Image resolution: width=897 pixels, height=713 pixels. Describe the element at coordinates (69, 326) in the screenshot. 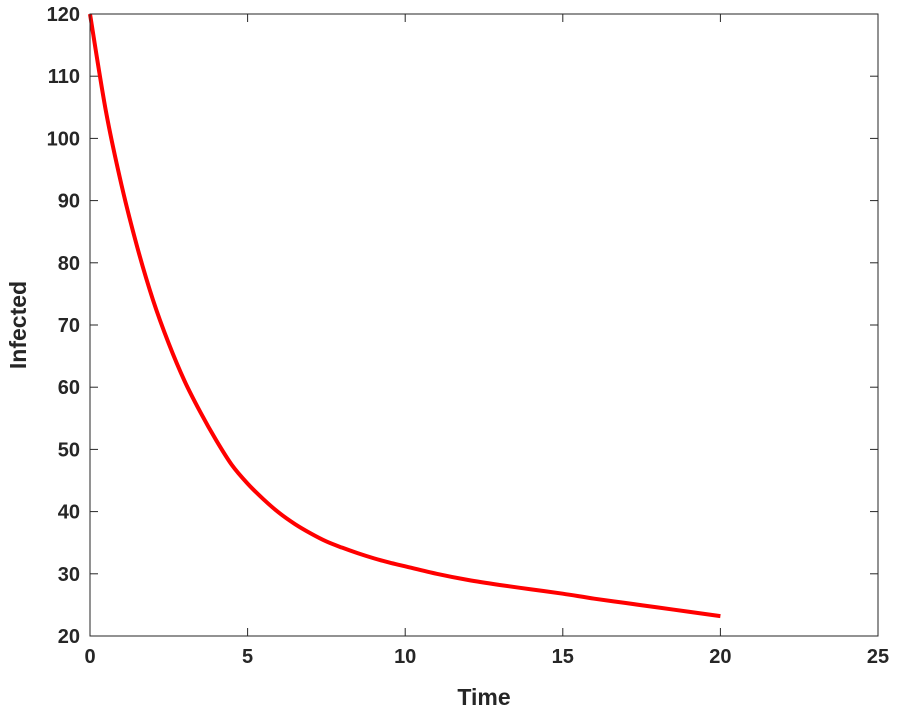

I see `y-tick-label: 70` at that location.